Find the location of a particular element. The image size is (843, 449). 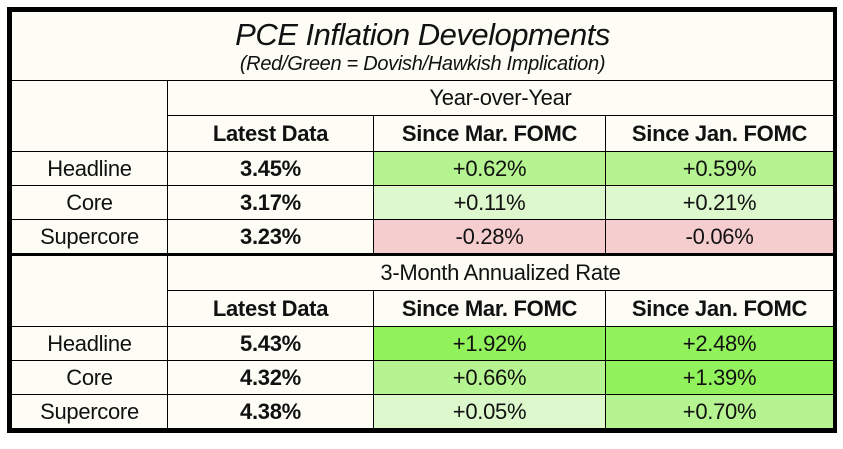

yoy-supercore-since-mar: -0.28% is located at coordinates (489, 237).